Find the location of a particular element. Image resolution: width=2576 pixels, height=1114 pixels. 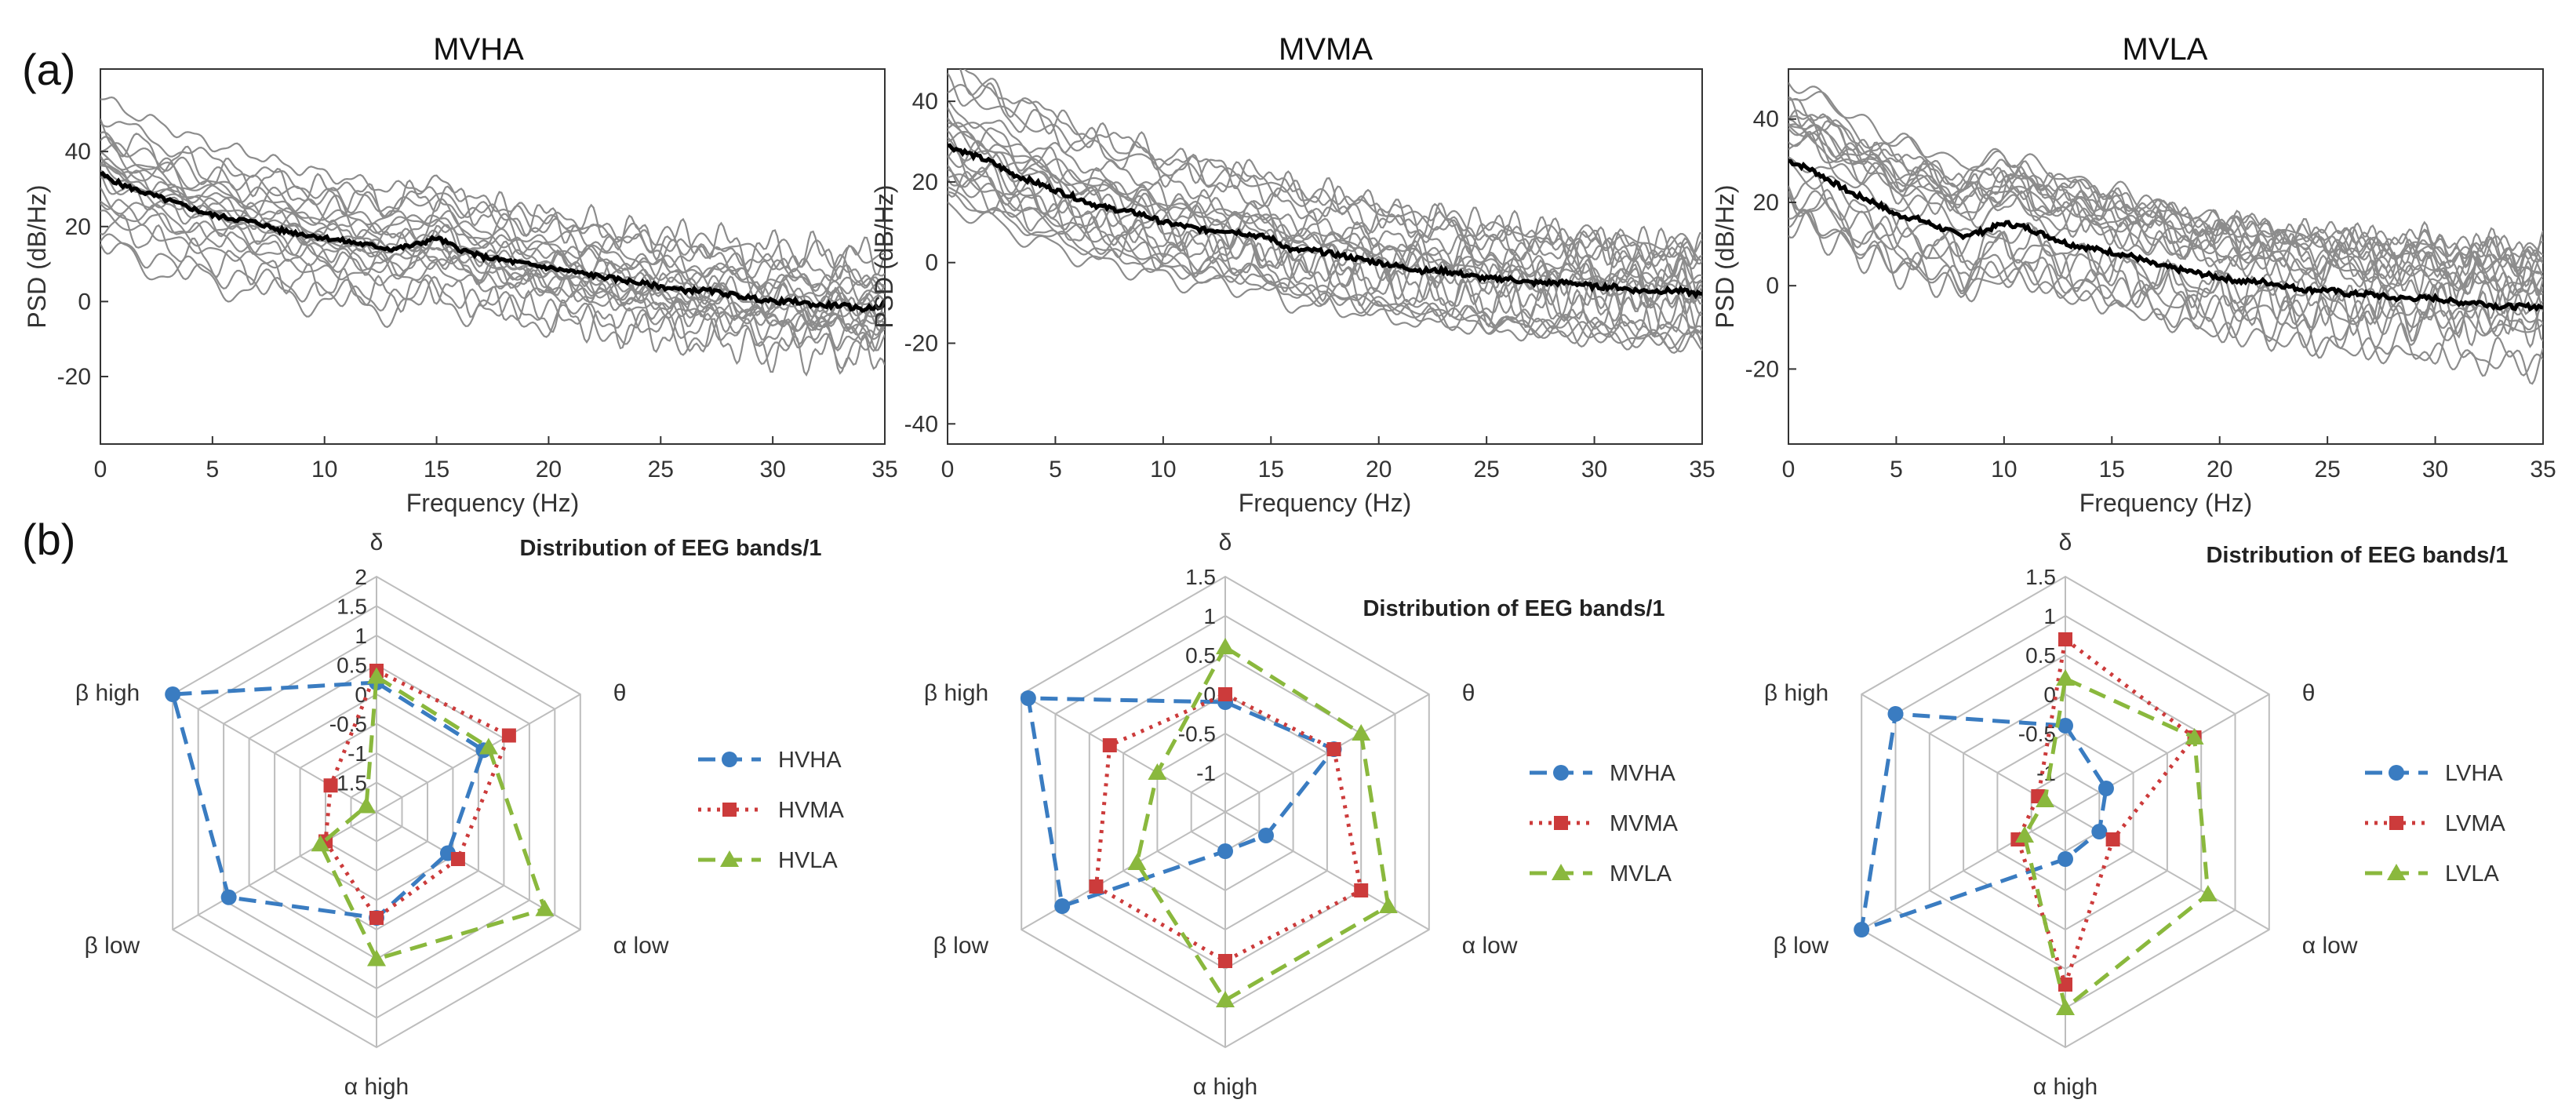

radar-tick-label: 0 is located at coordinates (2049, 695).